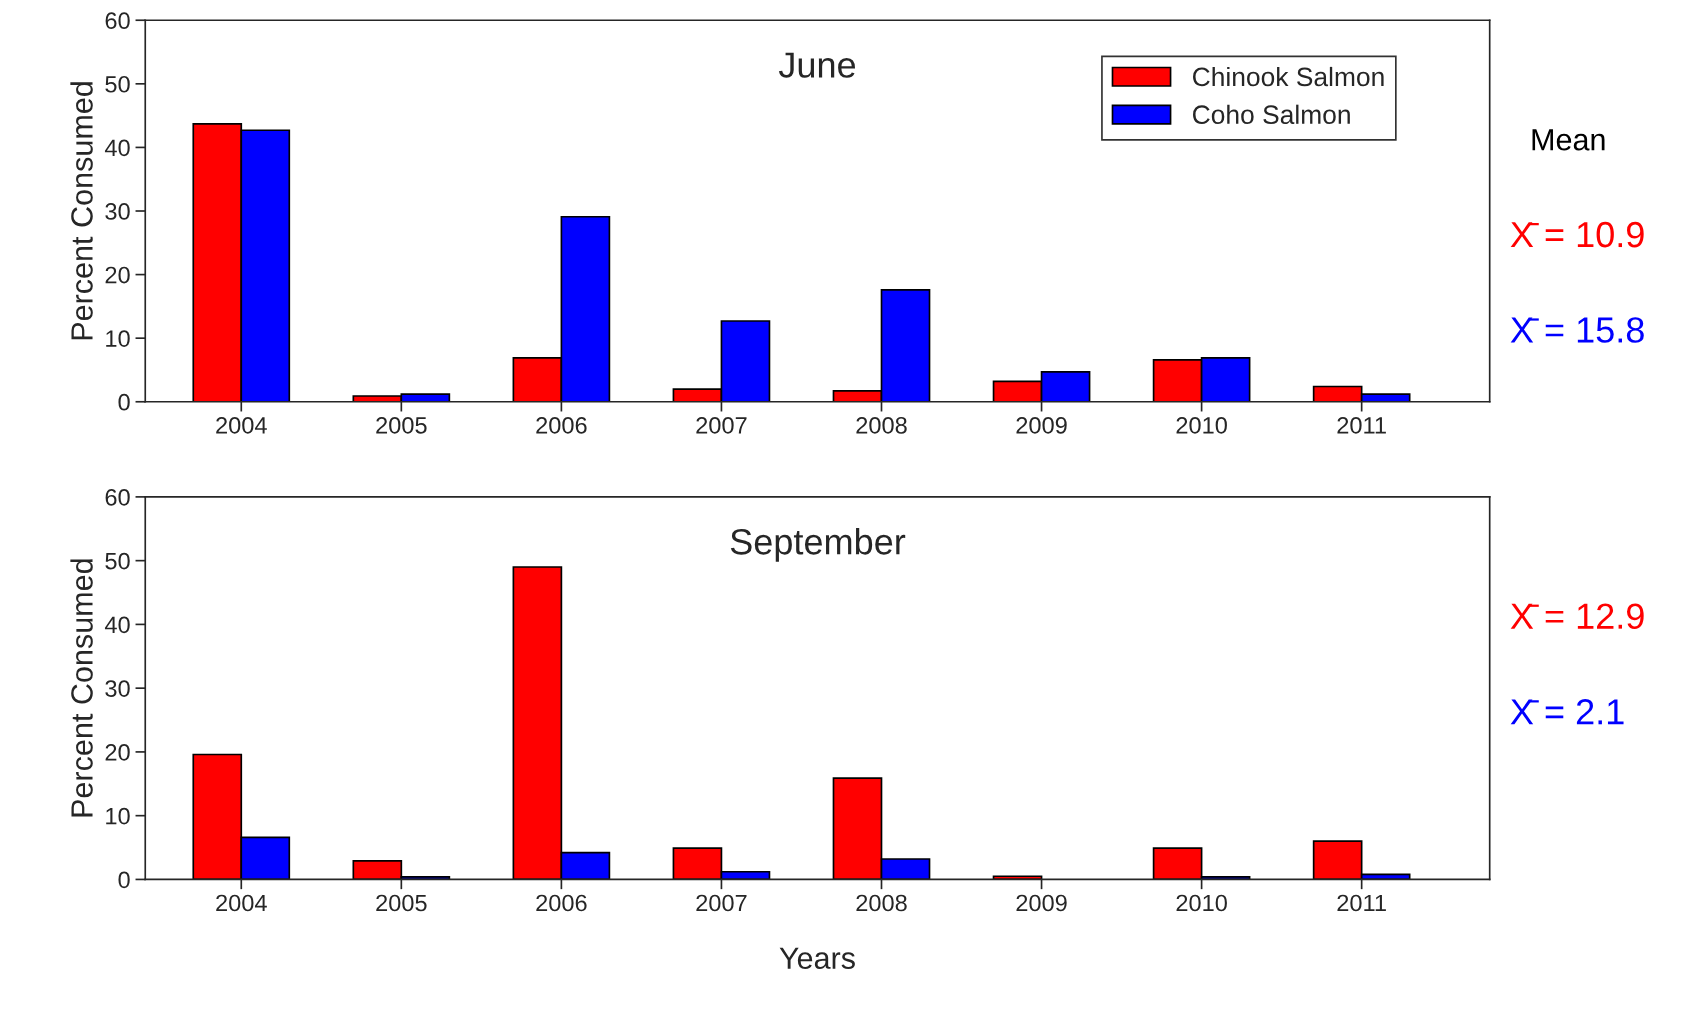 Image resolution: width=1689 pixels, height=1012 pixels. What do you see at coordinates (1288, 76) in the screenshot?
I see `legend-label: Chinook Salmon` at bounding box center [1288, 76].